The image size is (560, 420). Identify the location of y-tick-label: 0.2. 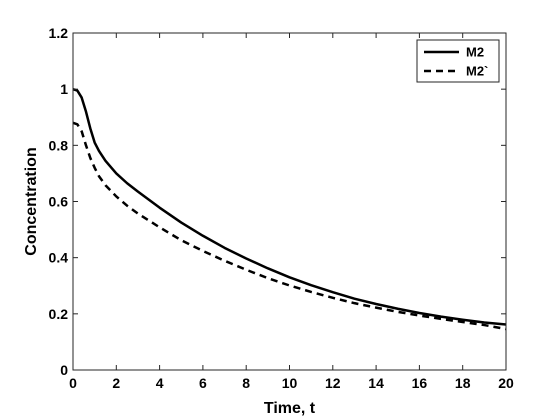
(59, 314).